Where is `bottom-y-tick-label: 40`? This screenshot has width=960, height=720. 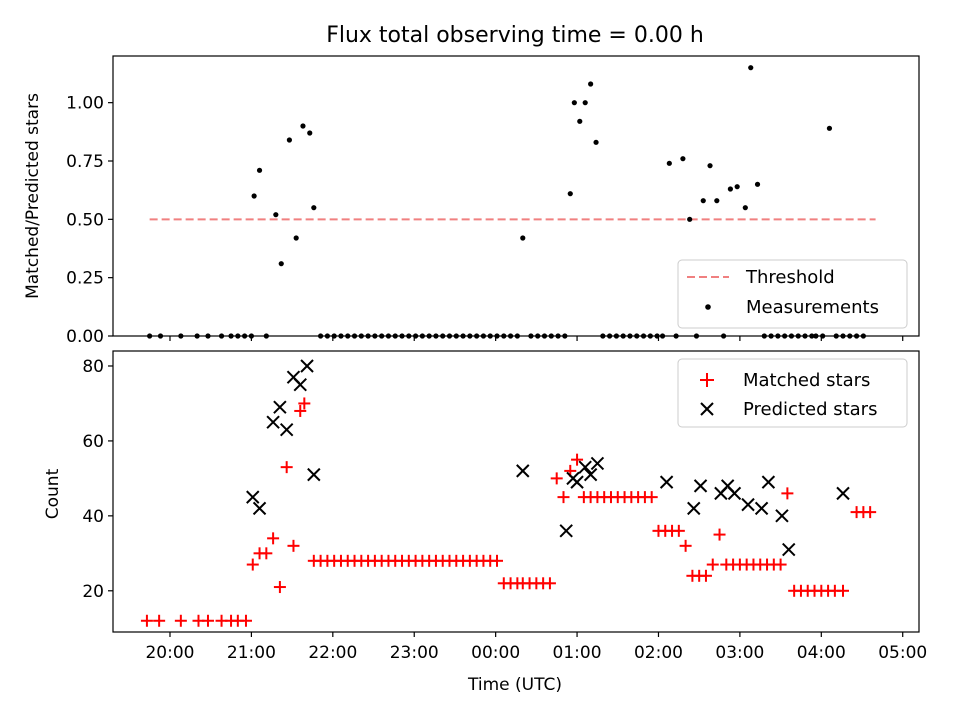 bottom-y-tick-label: 40 is located at coordinates (93, 517).